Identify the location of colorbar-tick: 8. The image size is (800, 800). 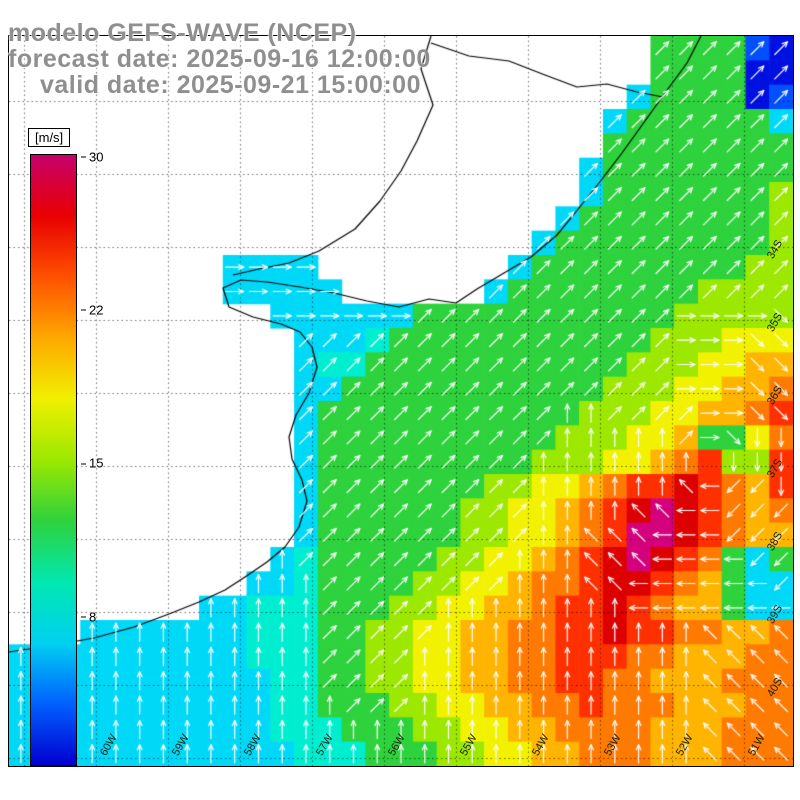
(88, 616).